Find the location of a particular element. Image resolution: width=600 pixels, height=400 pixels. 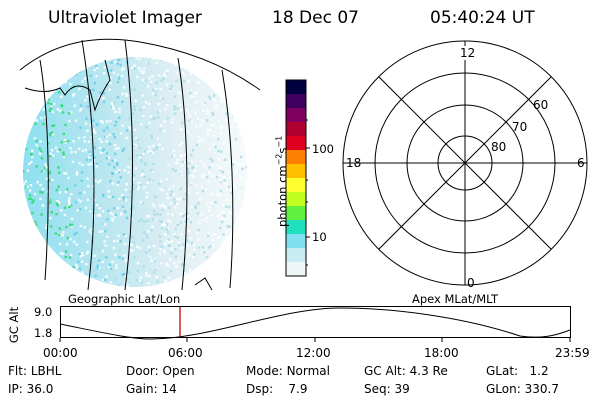

gc-alt-ymin: 1.8 is located at coordinates (43, 333).